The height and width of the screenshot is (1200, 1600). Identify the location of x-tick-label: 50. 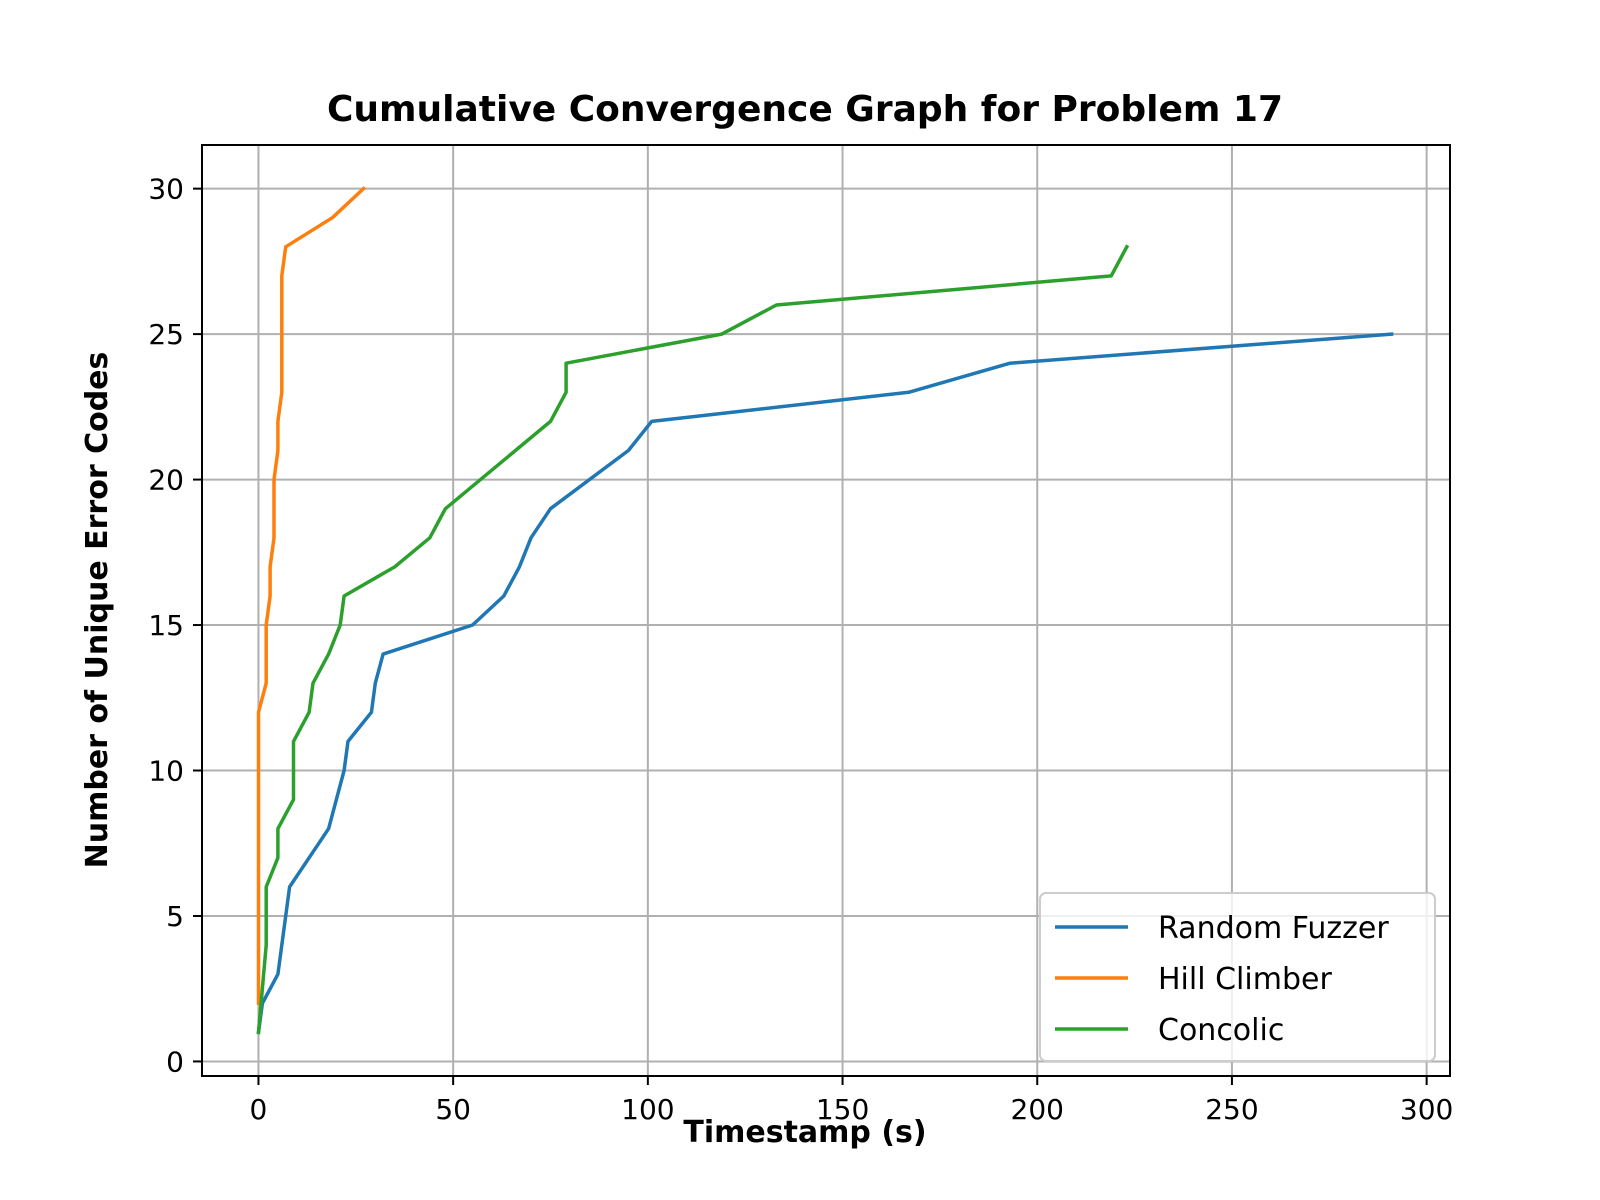
(453, 1109).